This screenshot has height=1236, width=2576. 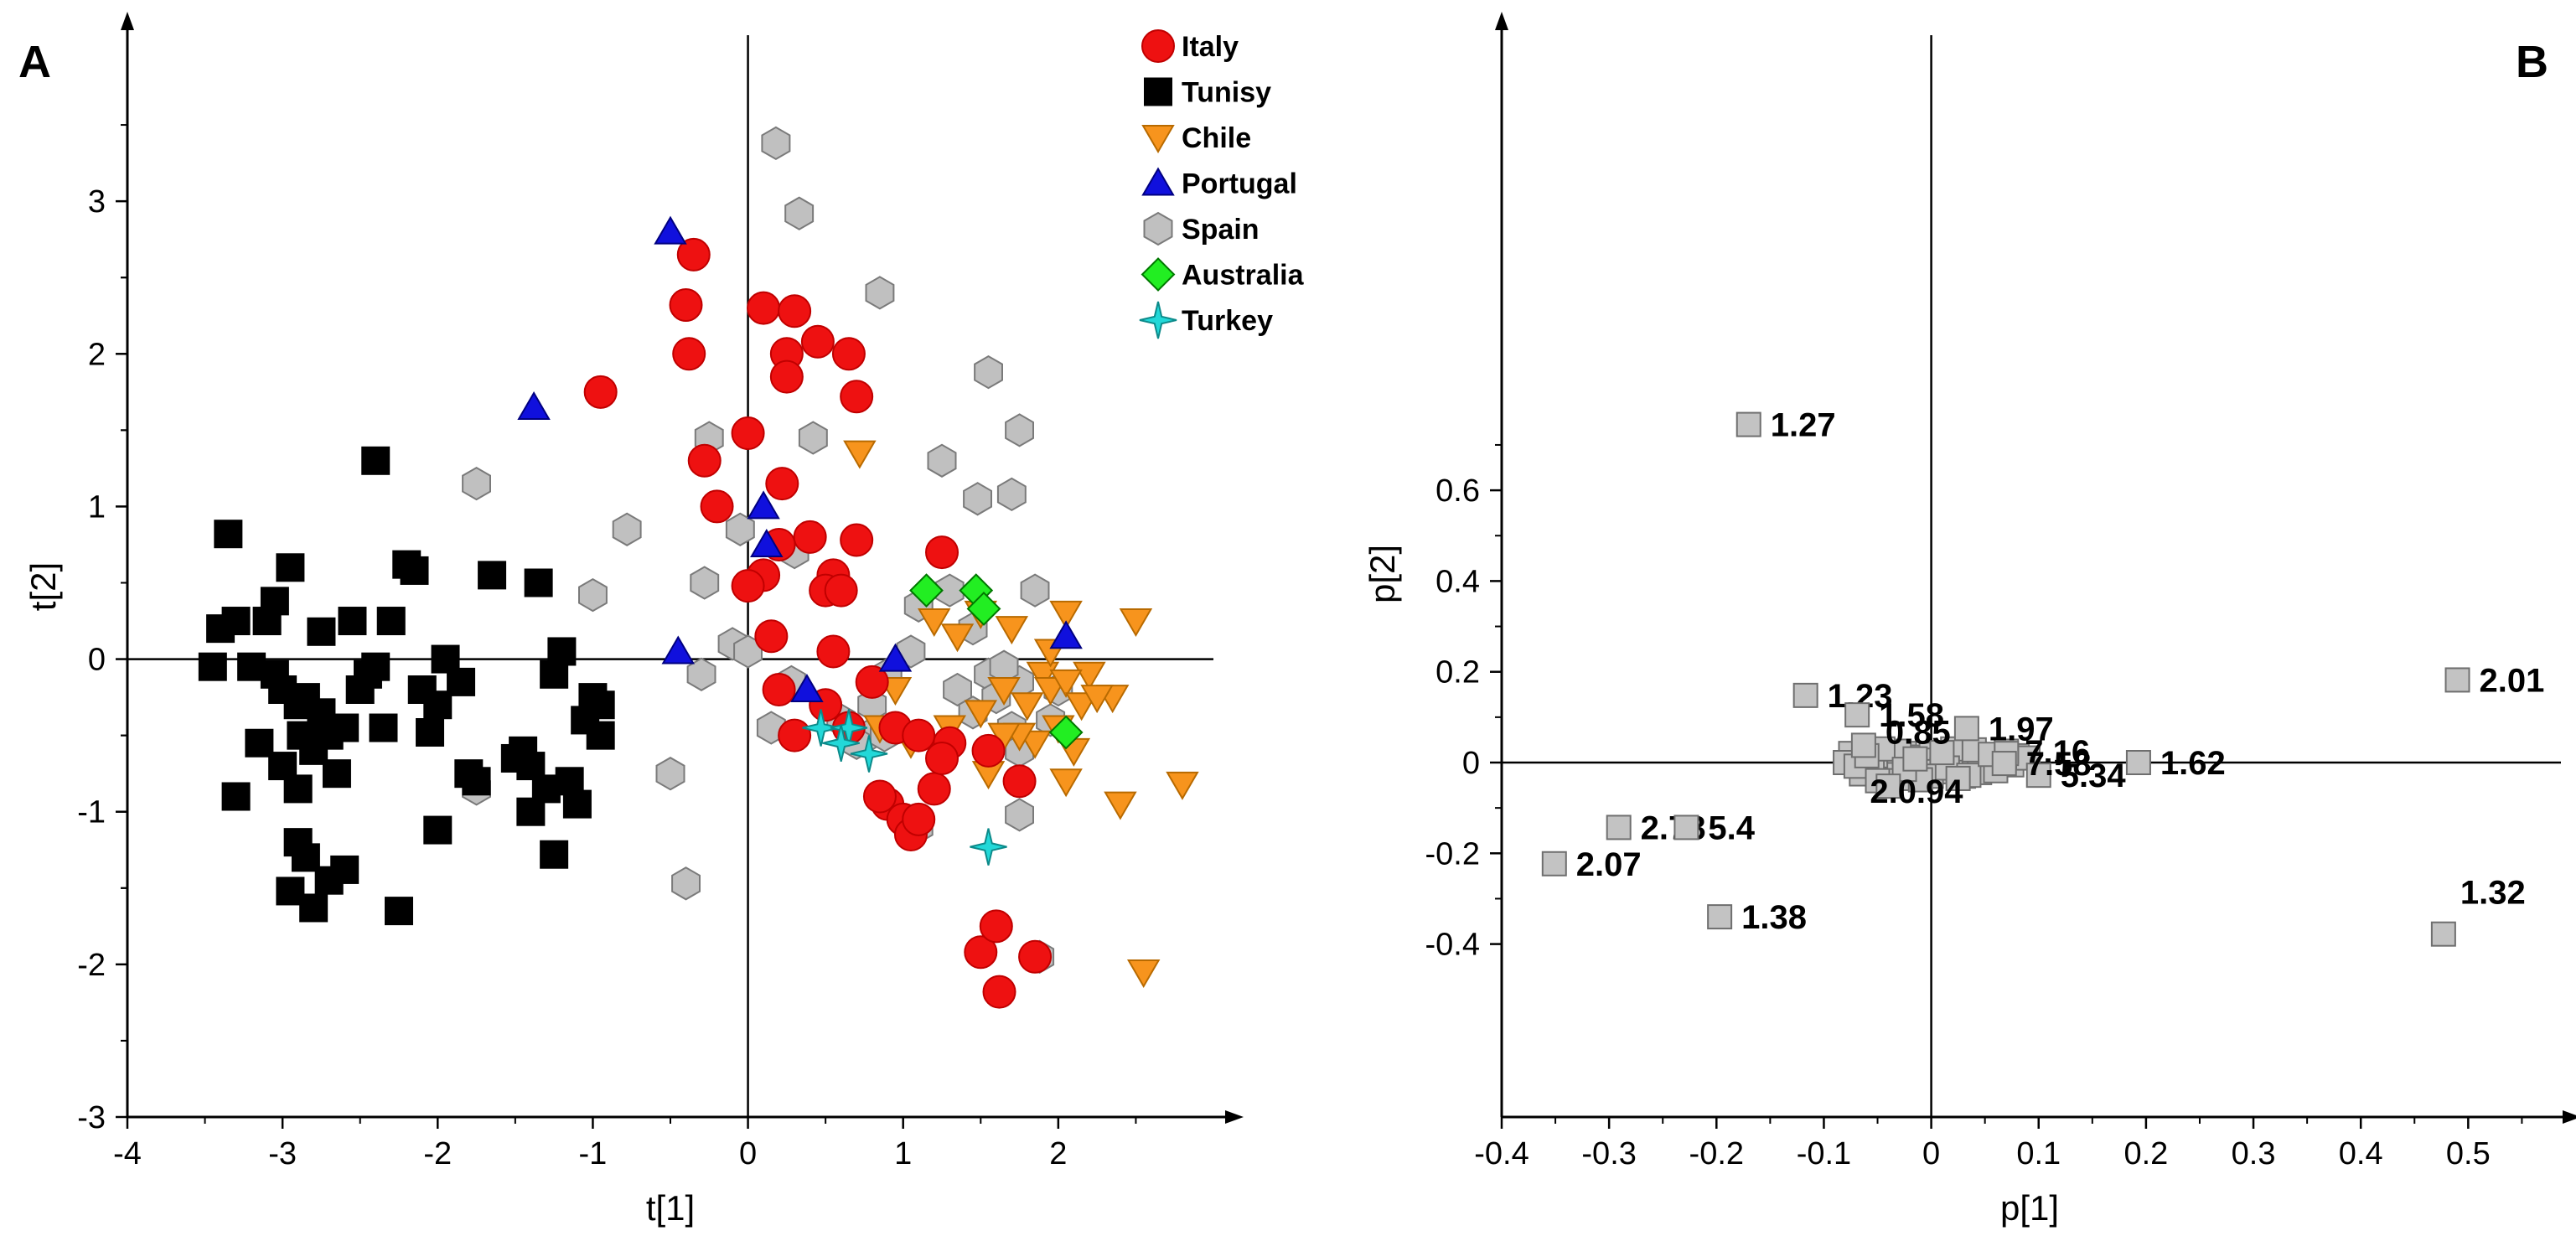 What do you see at coordinates (1804, 425) in the screenshot?
I see `loading-point-label: 1.27` at bounding box center [1804, 425].